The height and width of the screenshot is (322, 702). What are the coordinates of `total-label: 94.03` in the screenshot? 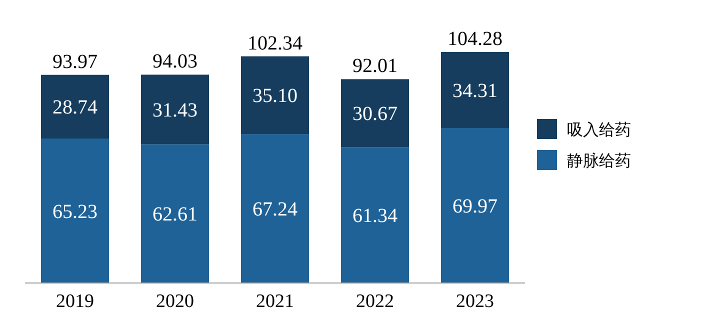 It's located at (175, 61).